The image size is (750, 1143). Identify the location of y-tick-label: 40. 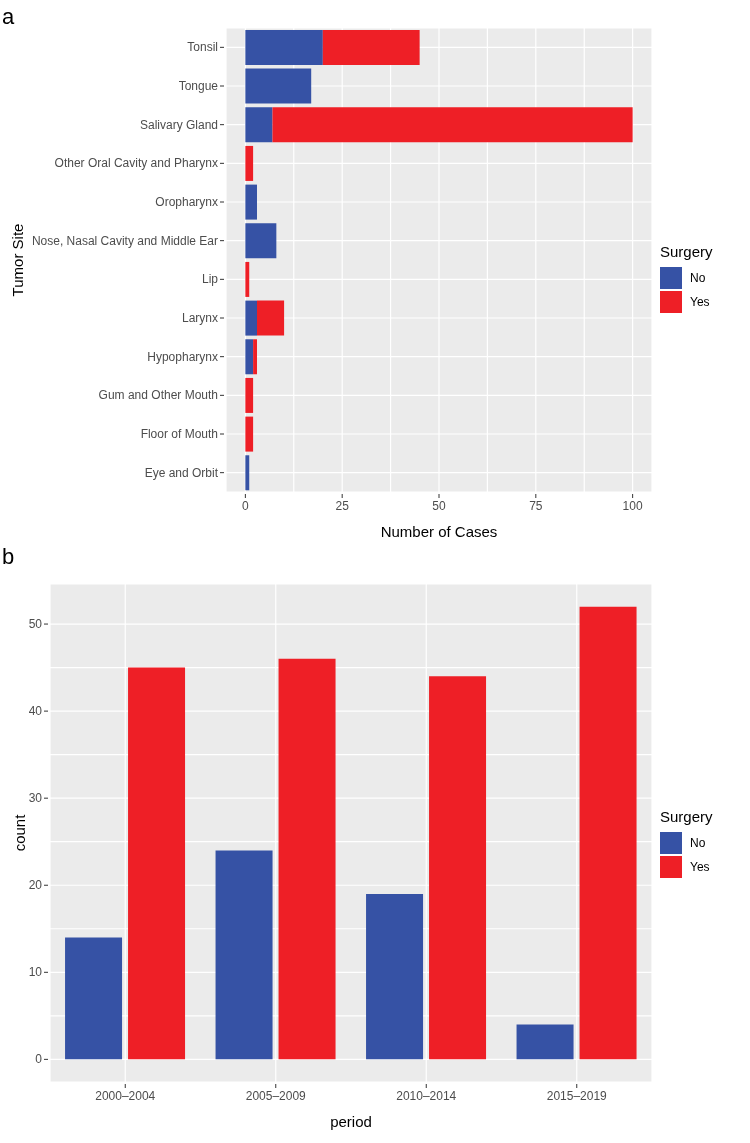
(35, 711).